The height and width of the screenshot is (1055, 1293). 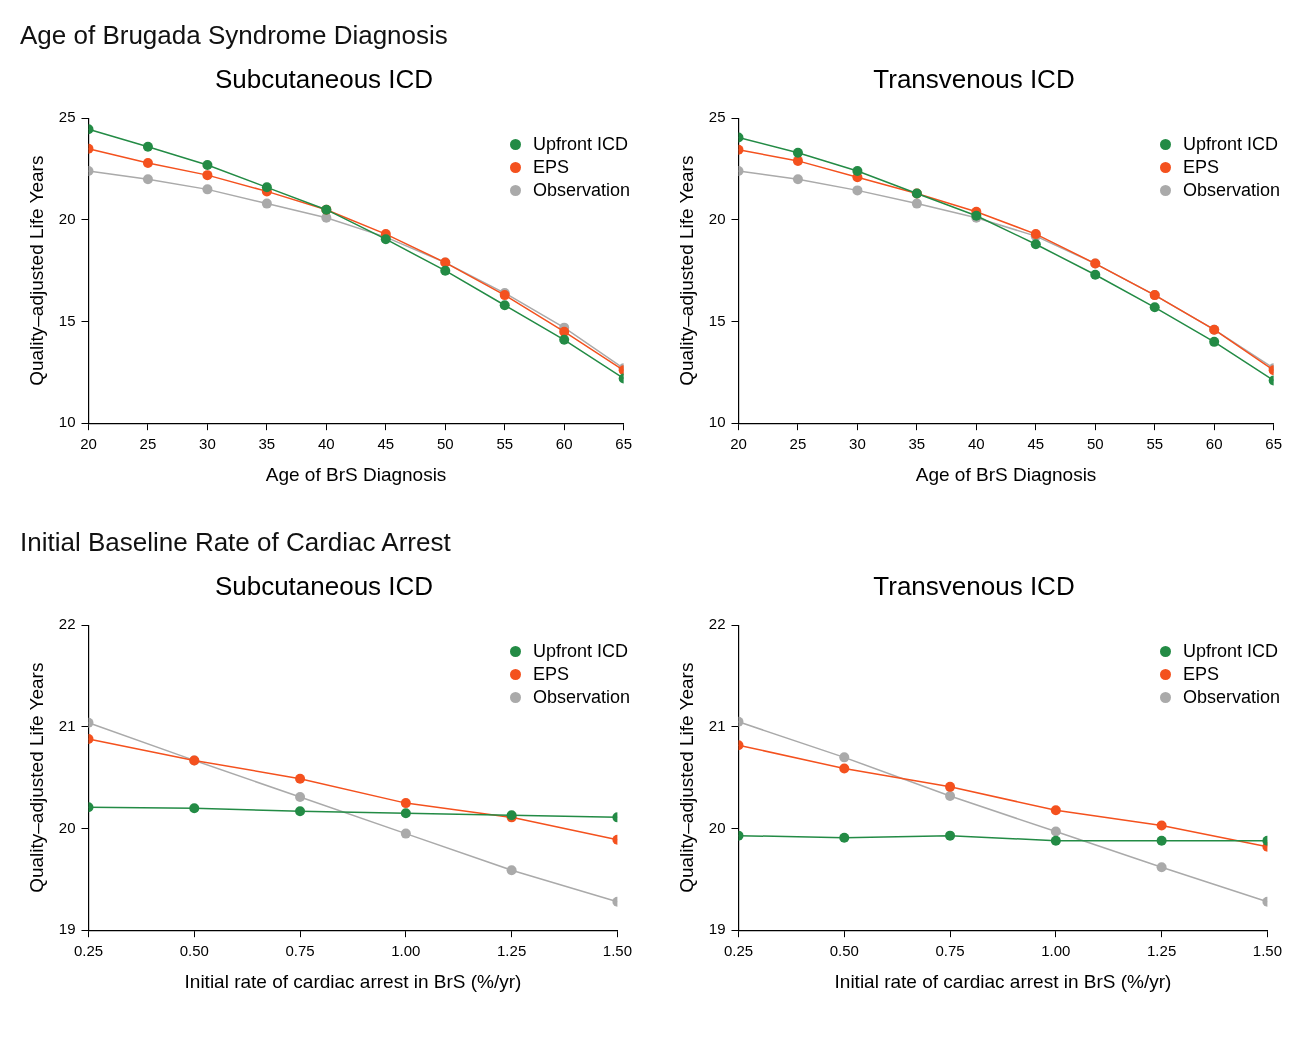 I want to click on y-tick-label: 25, so click(x=717, y=117).